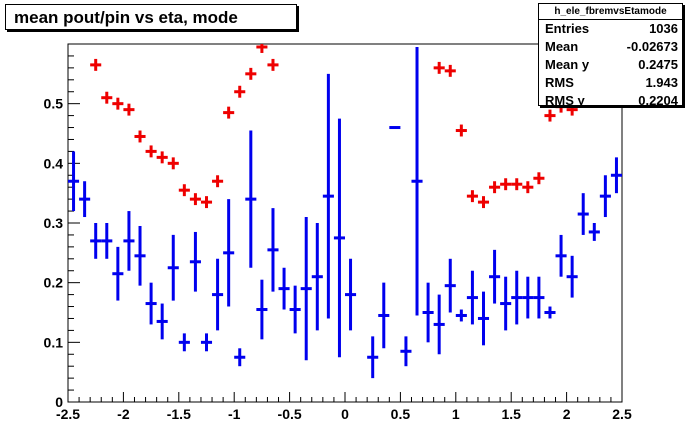  I want to click on x-tick-label: -1.5, so click(179, 414).